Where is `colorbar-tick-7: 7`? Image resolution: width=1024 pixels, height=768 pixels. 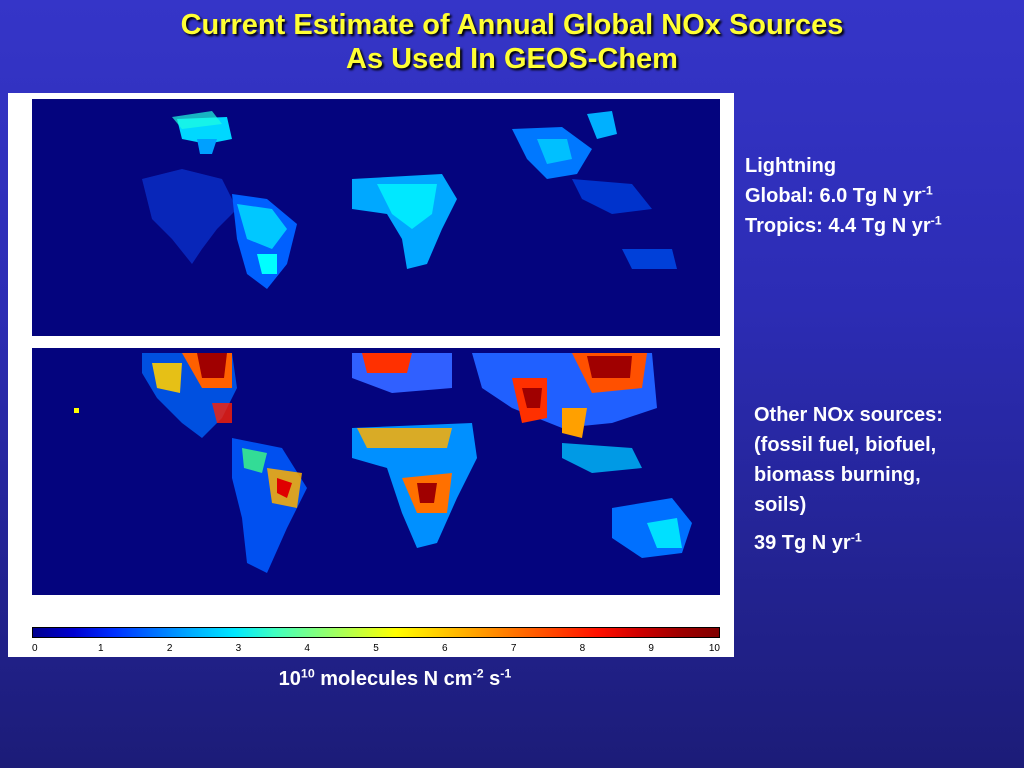
colorbar-tick-7: 7 is located at coordinates (513, 648).